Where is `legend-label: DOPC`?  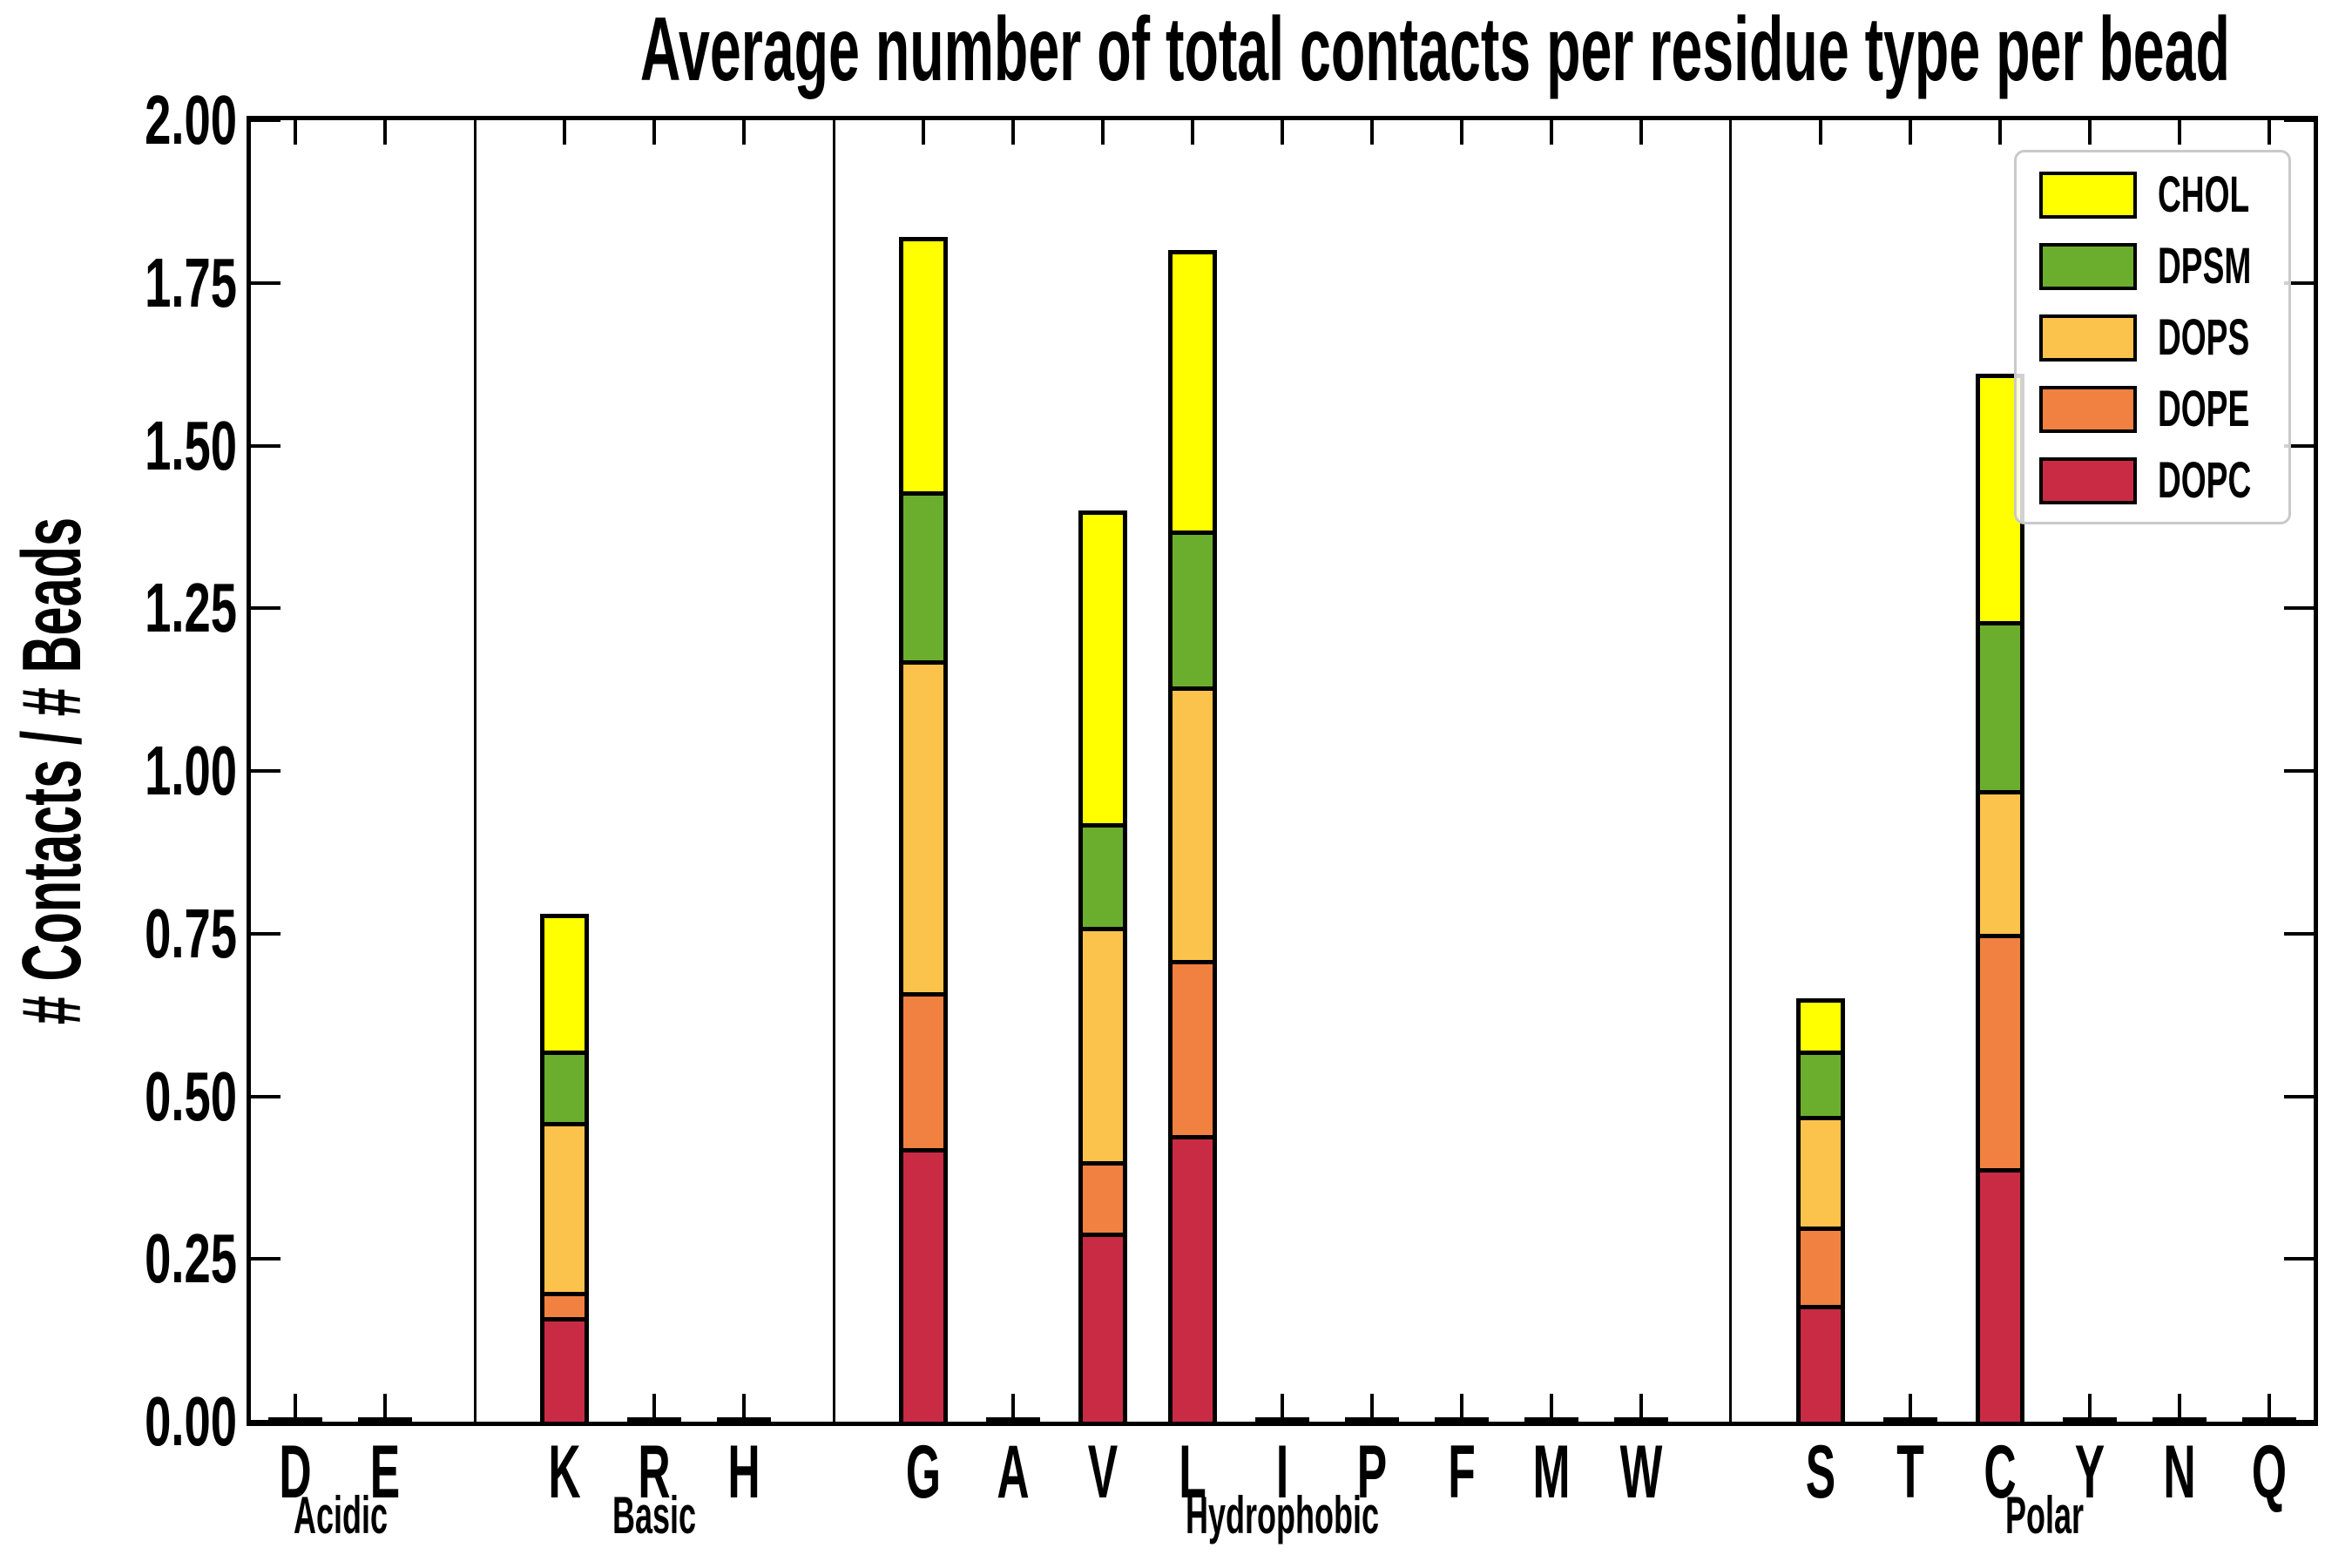
legend-label: DOPC is located at coordinates (2205, 480).